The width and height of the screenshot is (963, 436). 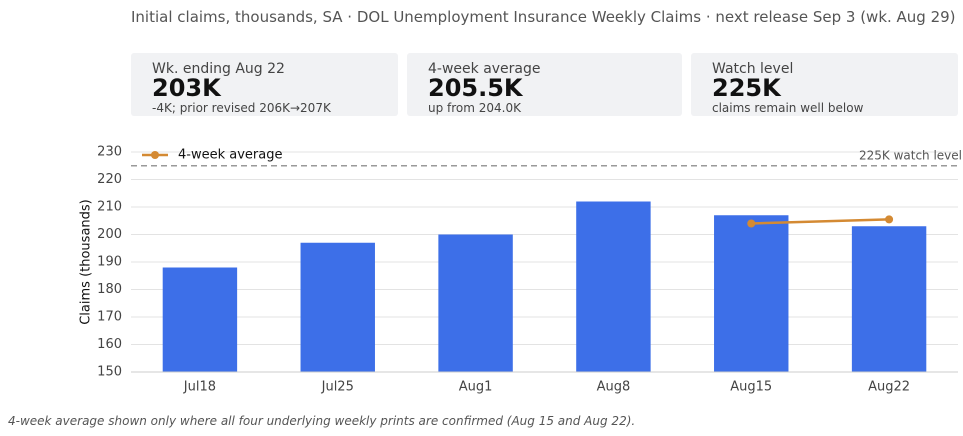 What do you see at coordinates (186, 88) in the screenshot?
I see `card-value: 203K` at bounding box center [186, 88].